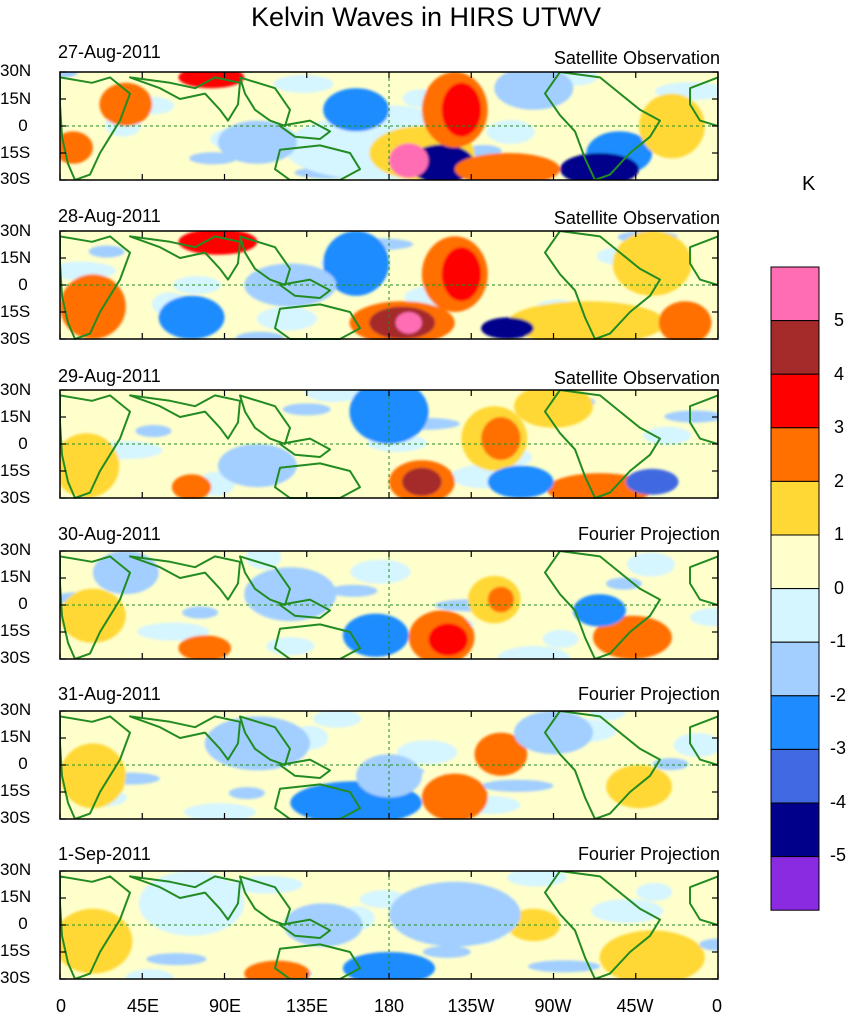 The height and width of the screenshot is (1020, 852). I want to click on colorbar-label: -5, so click(838, 855).